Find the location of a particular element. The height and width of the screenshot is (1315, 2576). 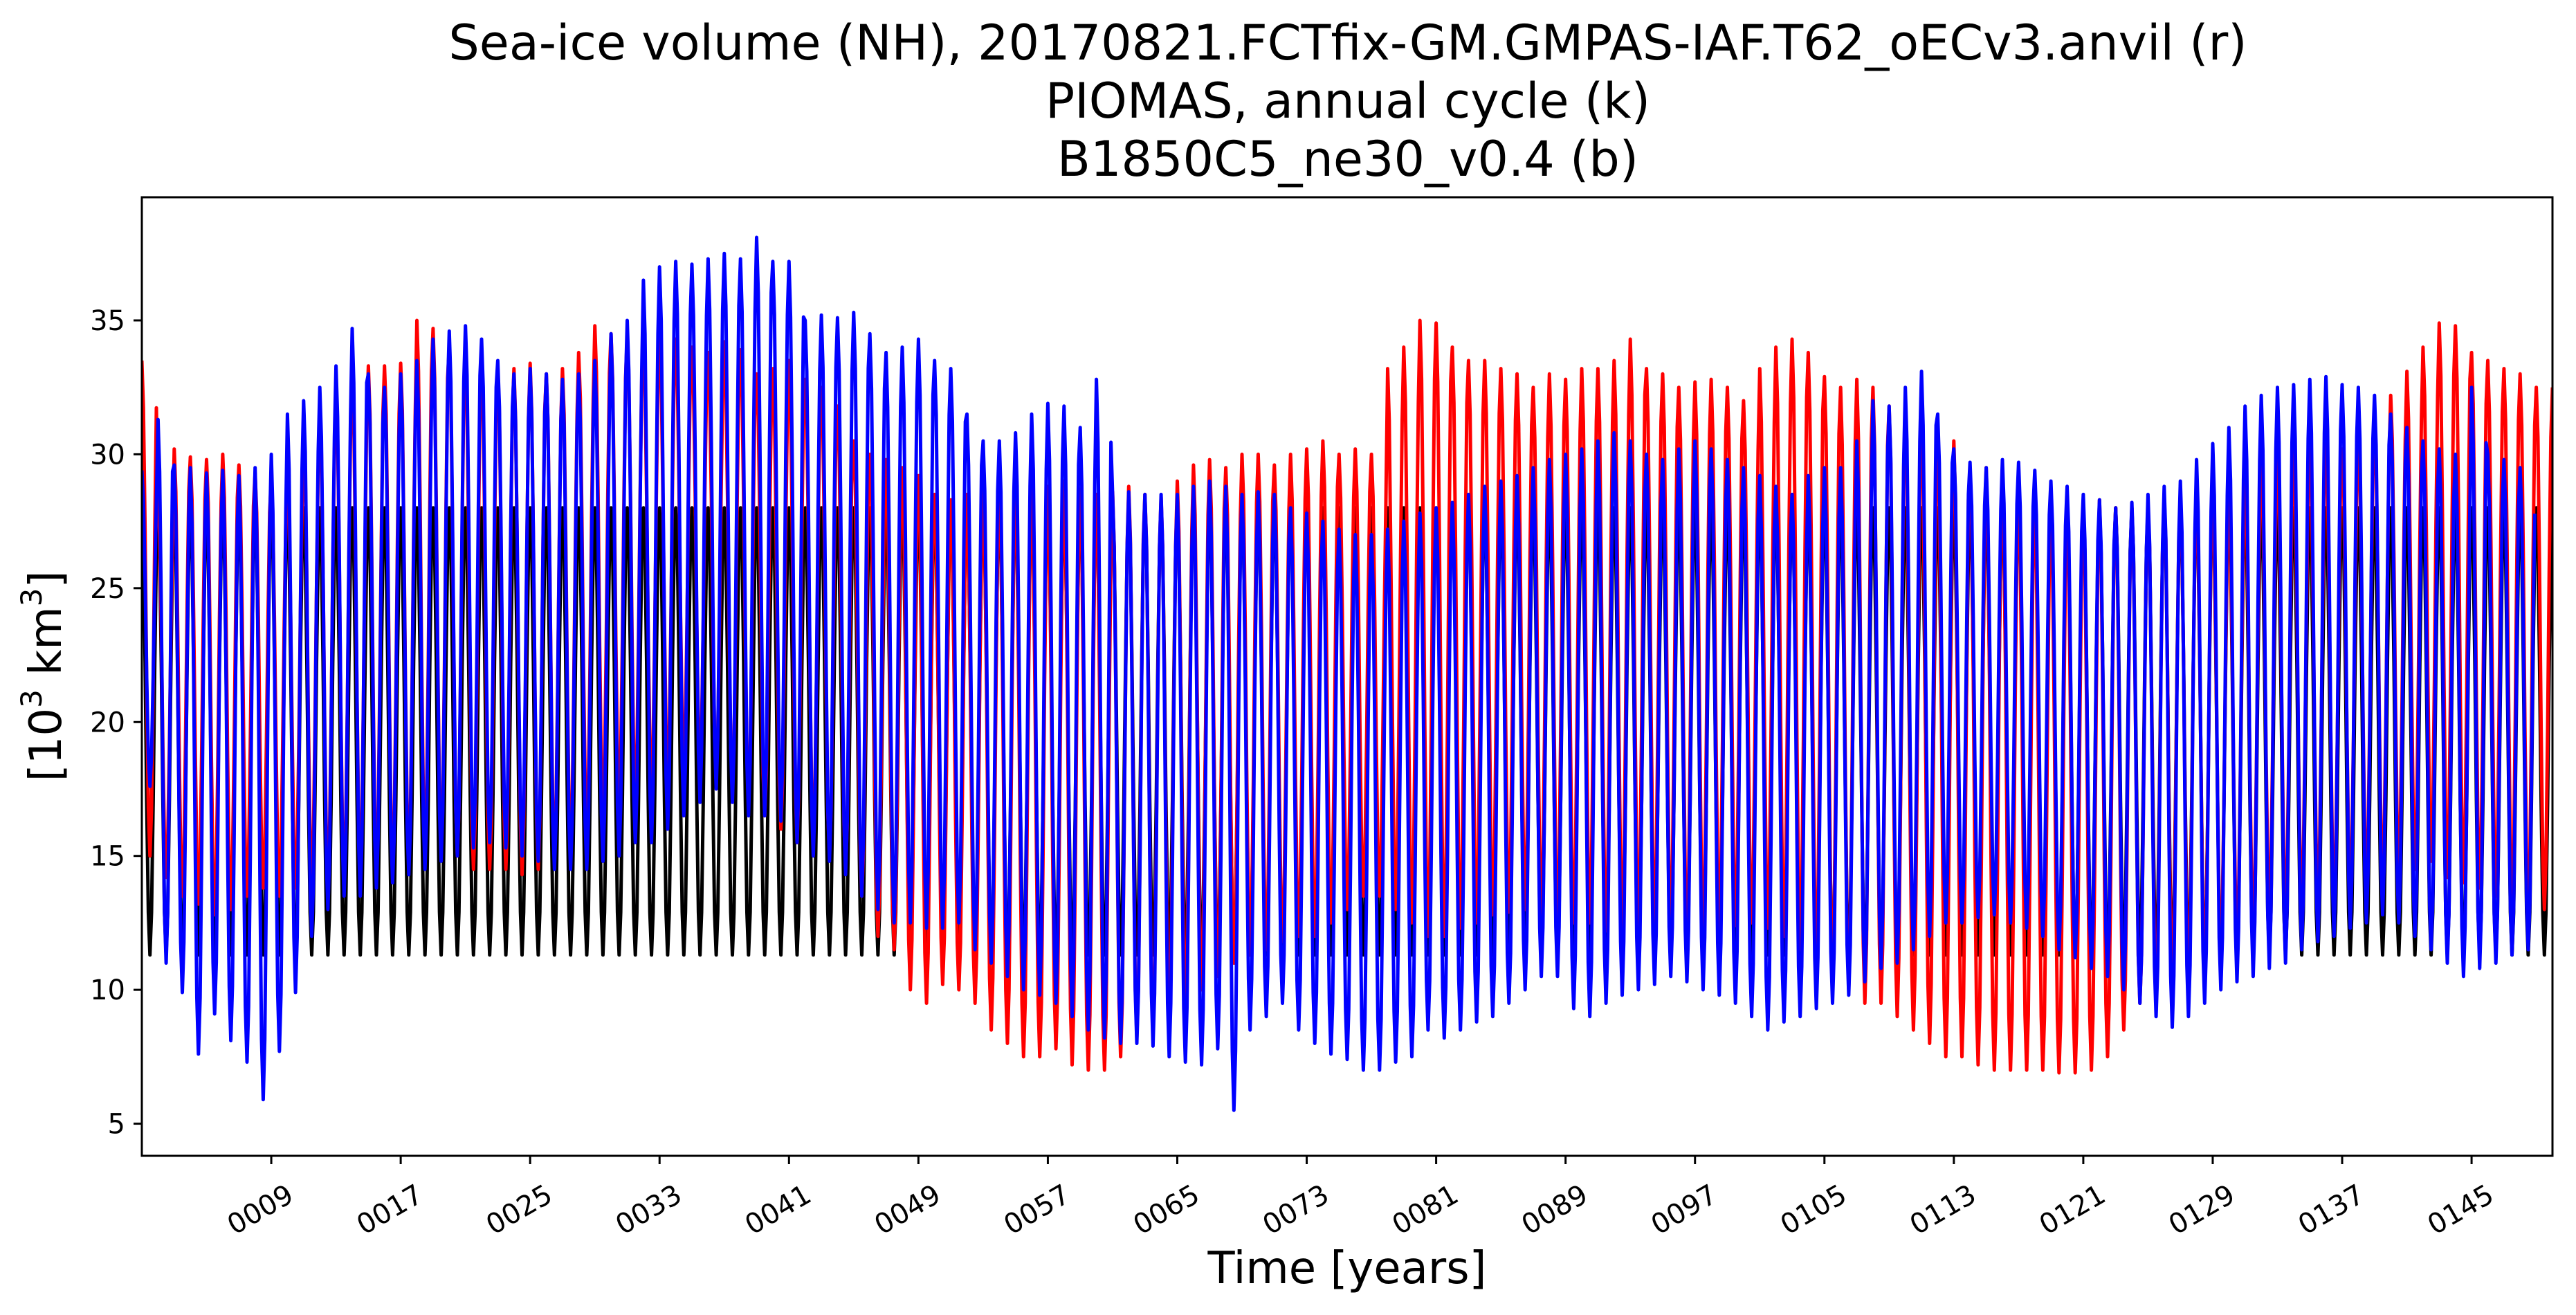

y-tick-label: 20 is located at coordinates (108, 722).